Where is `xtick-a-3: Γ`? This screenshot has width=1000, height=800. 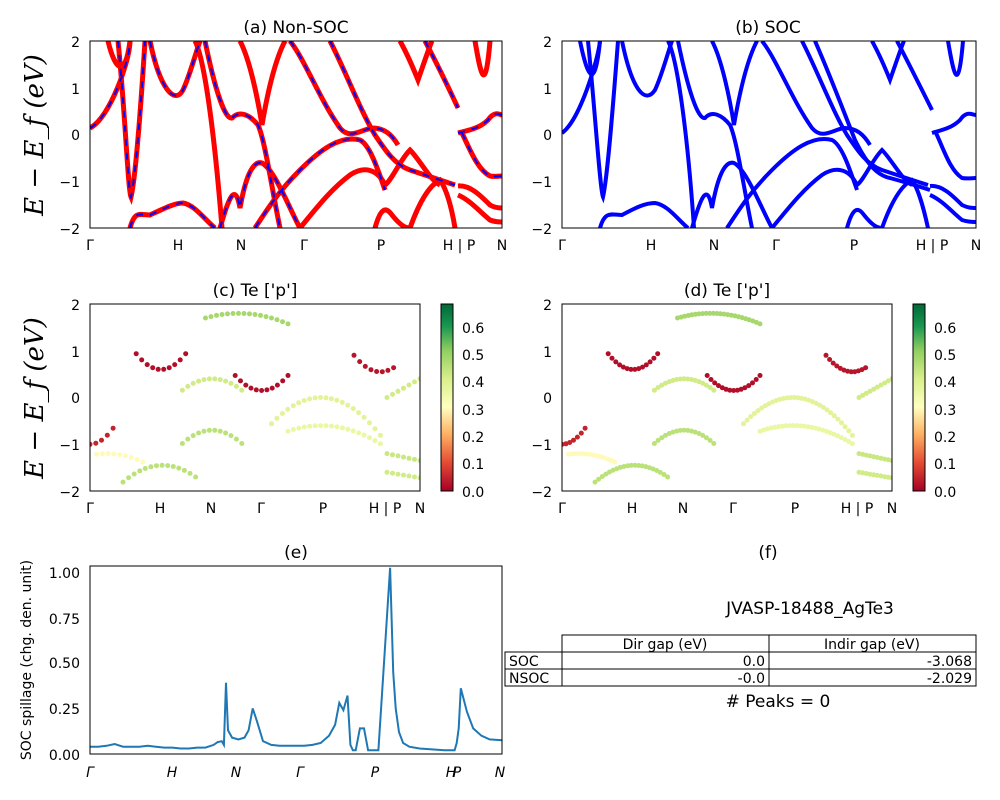 xtick-a-3: Γ is located at coordinates (304, 246).